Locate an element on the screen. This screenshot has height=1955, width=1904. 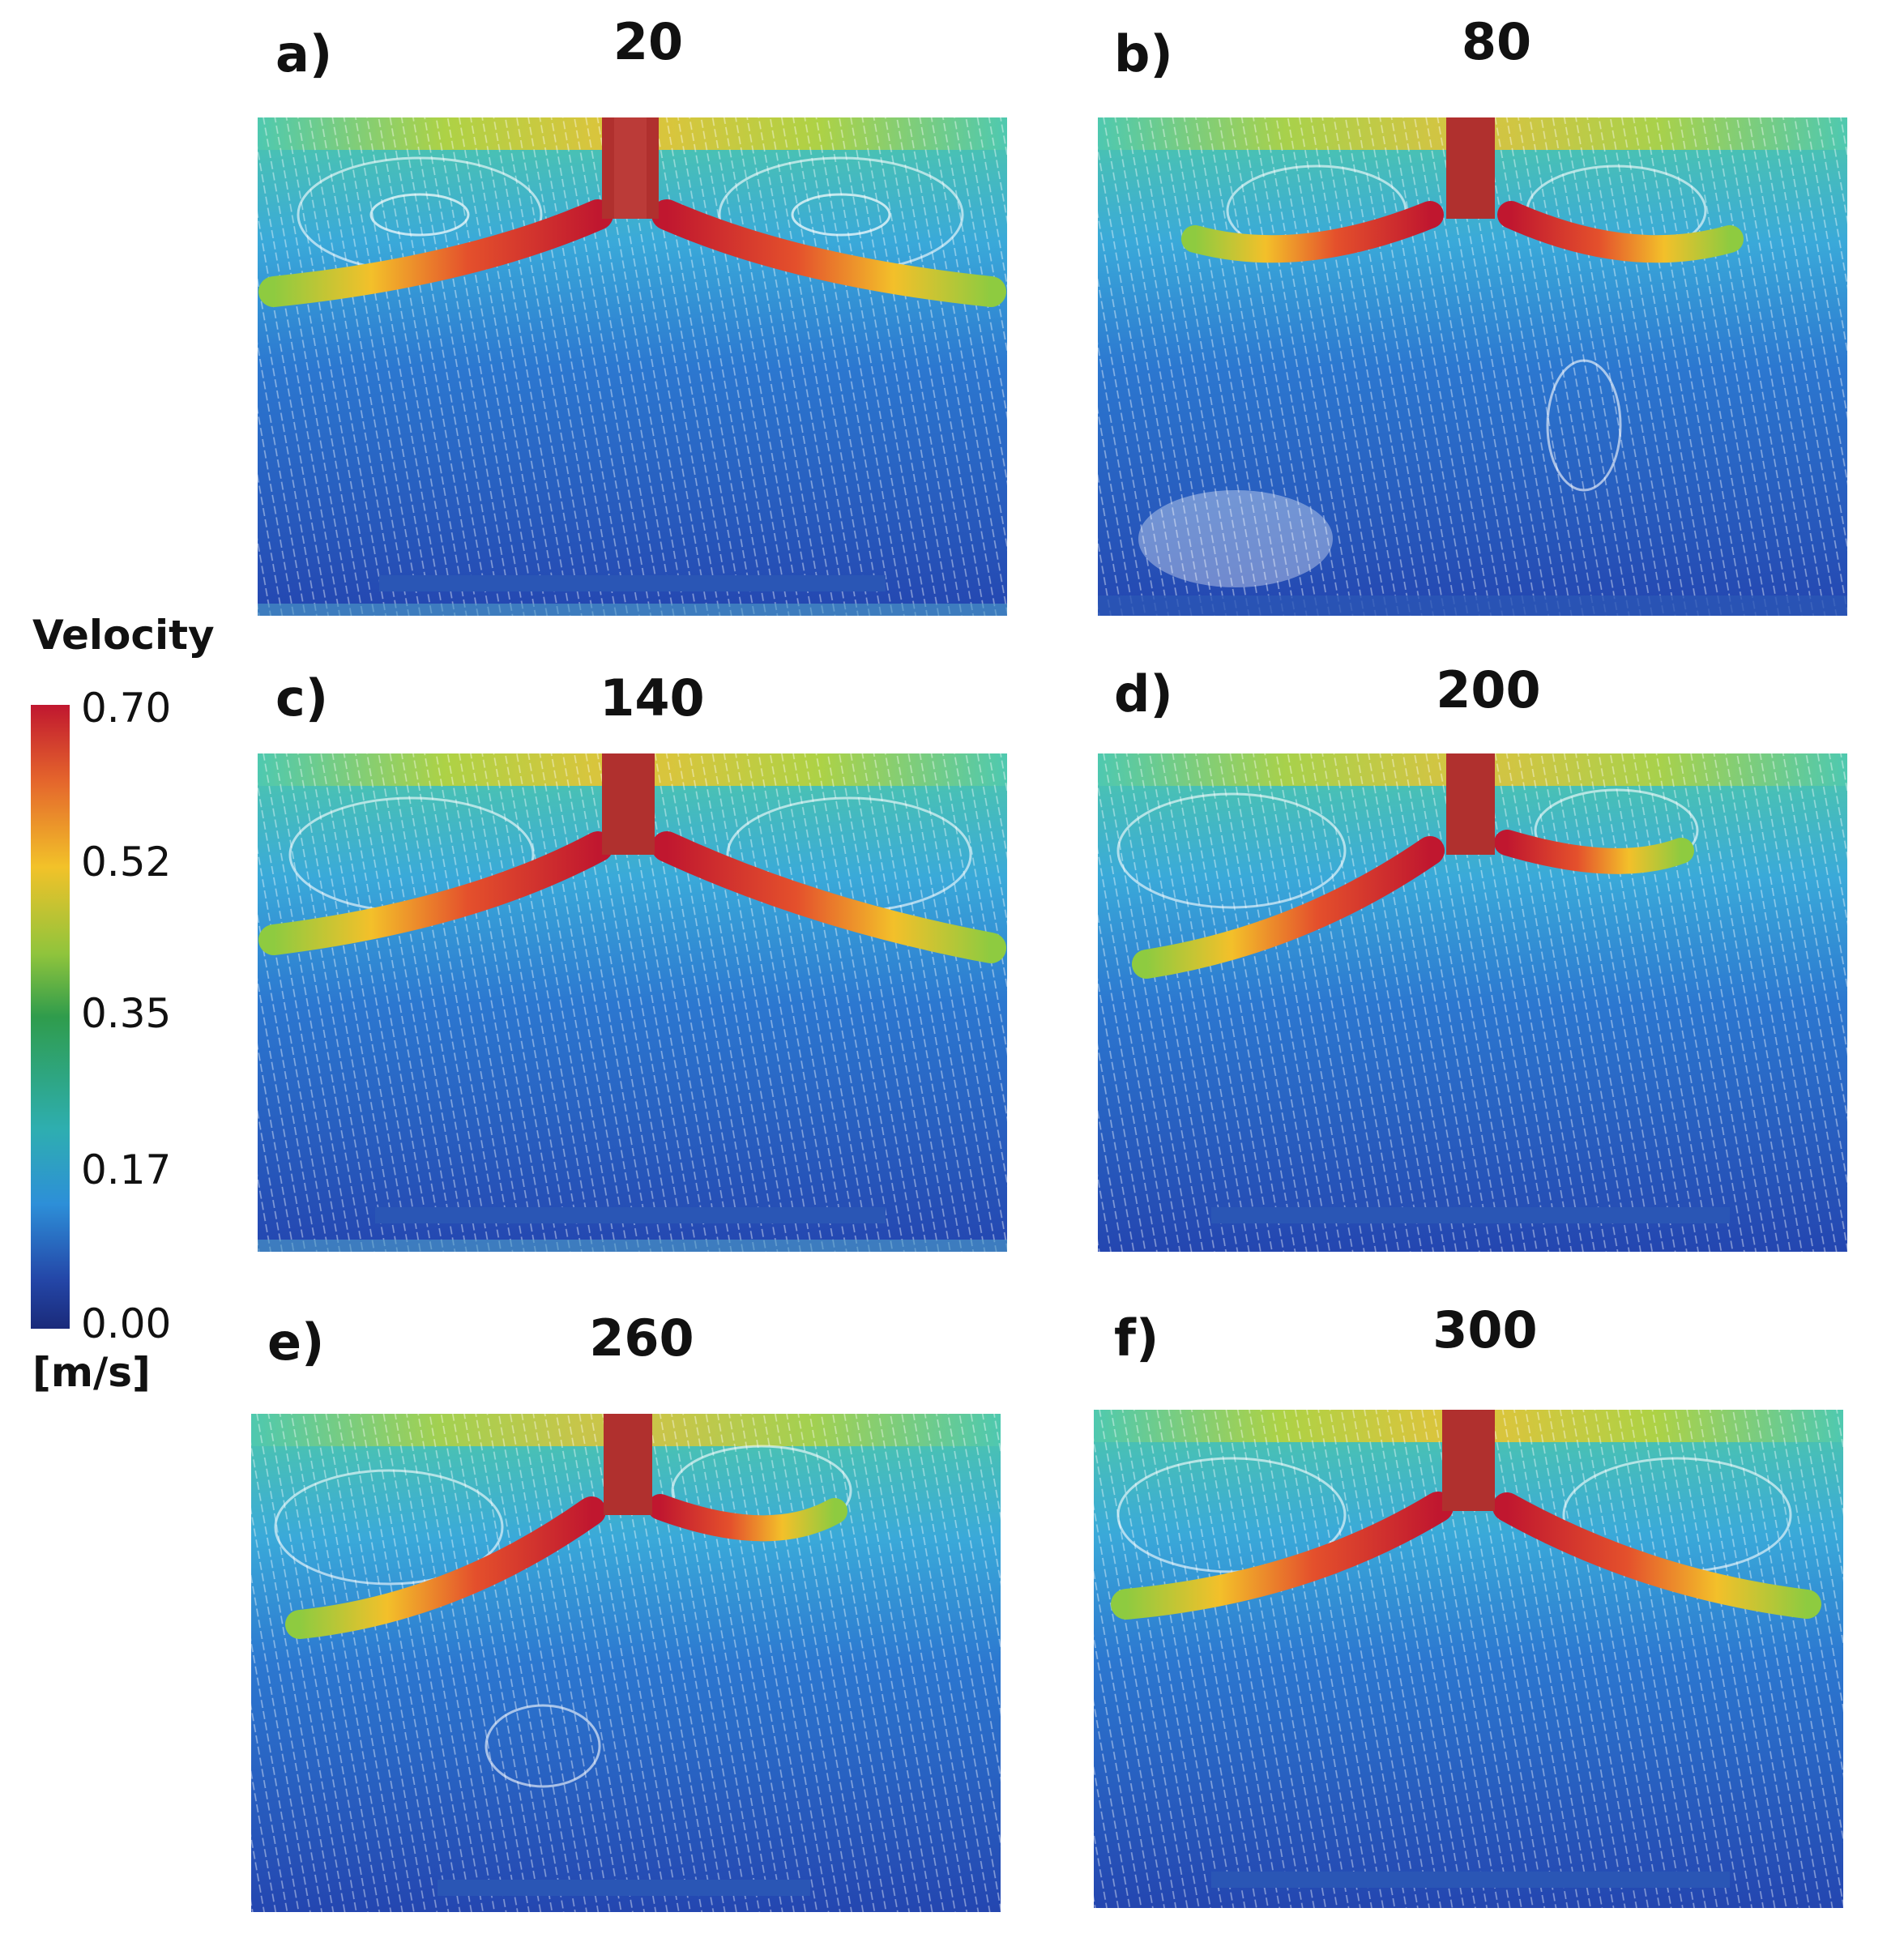
panel-b-time: 80 is located at coordinates (1497, 41).